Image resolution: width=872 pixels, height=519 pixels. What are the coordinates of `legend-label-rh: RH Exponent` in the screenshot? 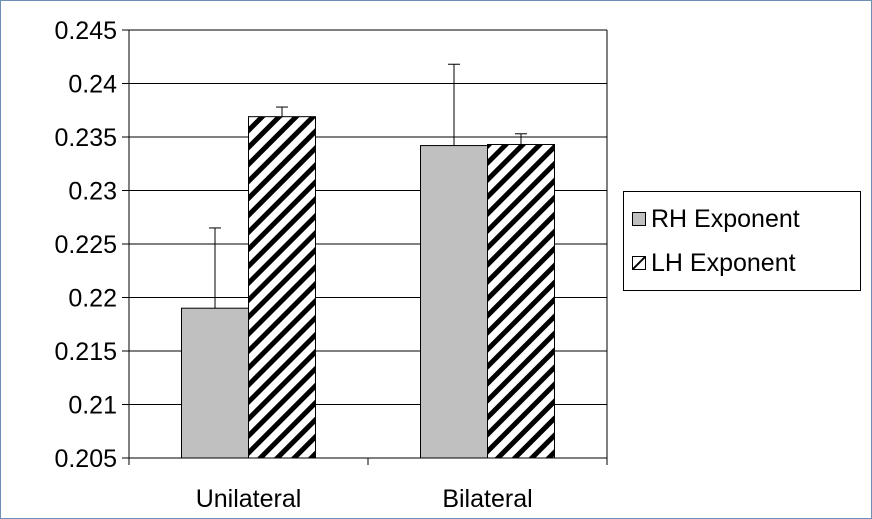 It's located at (725, 218).